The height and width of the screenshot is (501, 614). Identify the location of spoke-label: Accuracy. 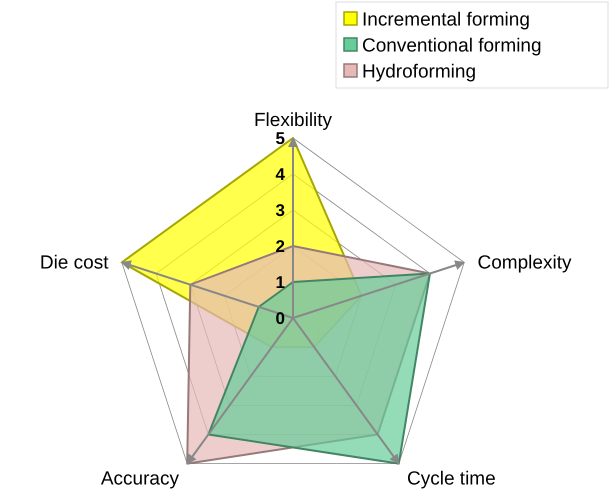
(140, 479).